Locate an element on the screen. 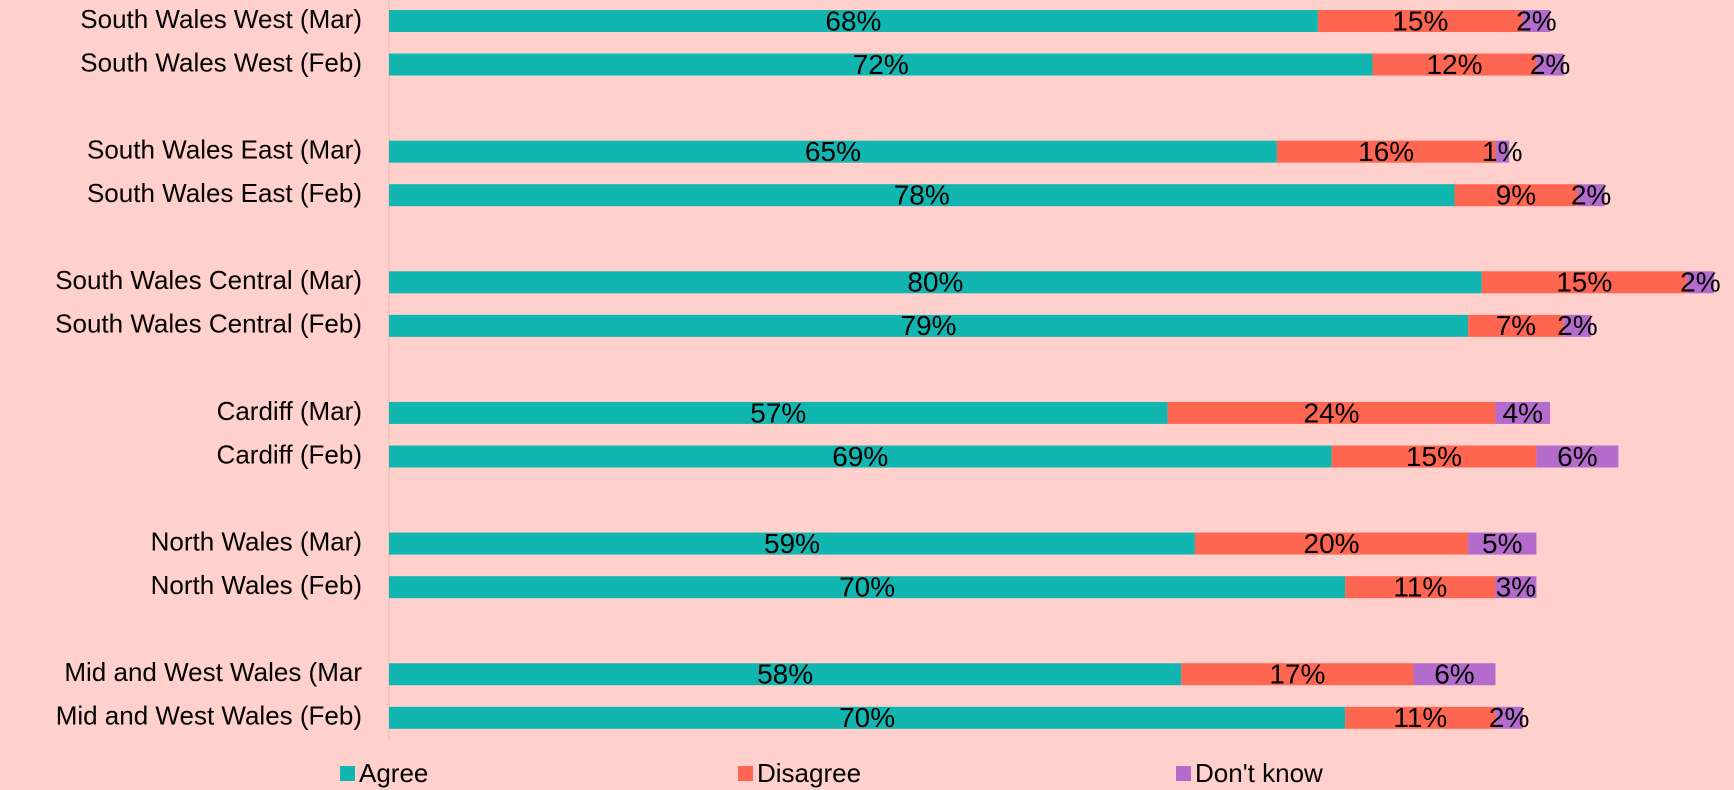 The height and width of the screenshot is (790, 1734). data-label: 72% is located at coordinates (881, 64).